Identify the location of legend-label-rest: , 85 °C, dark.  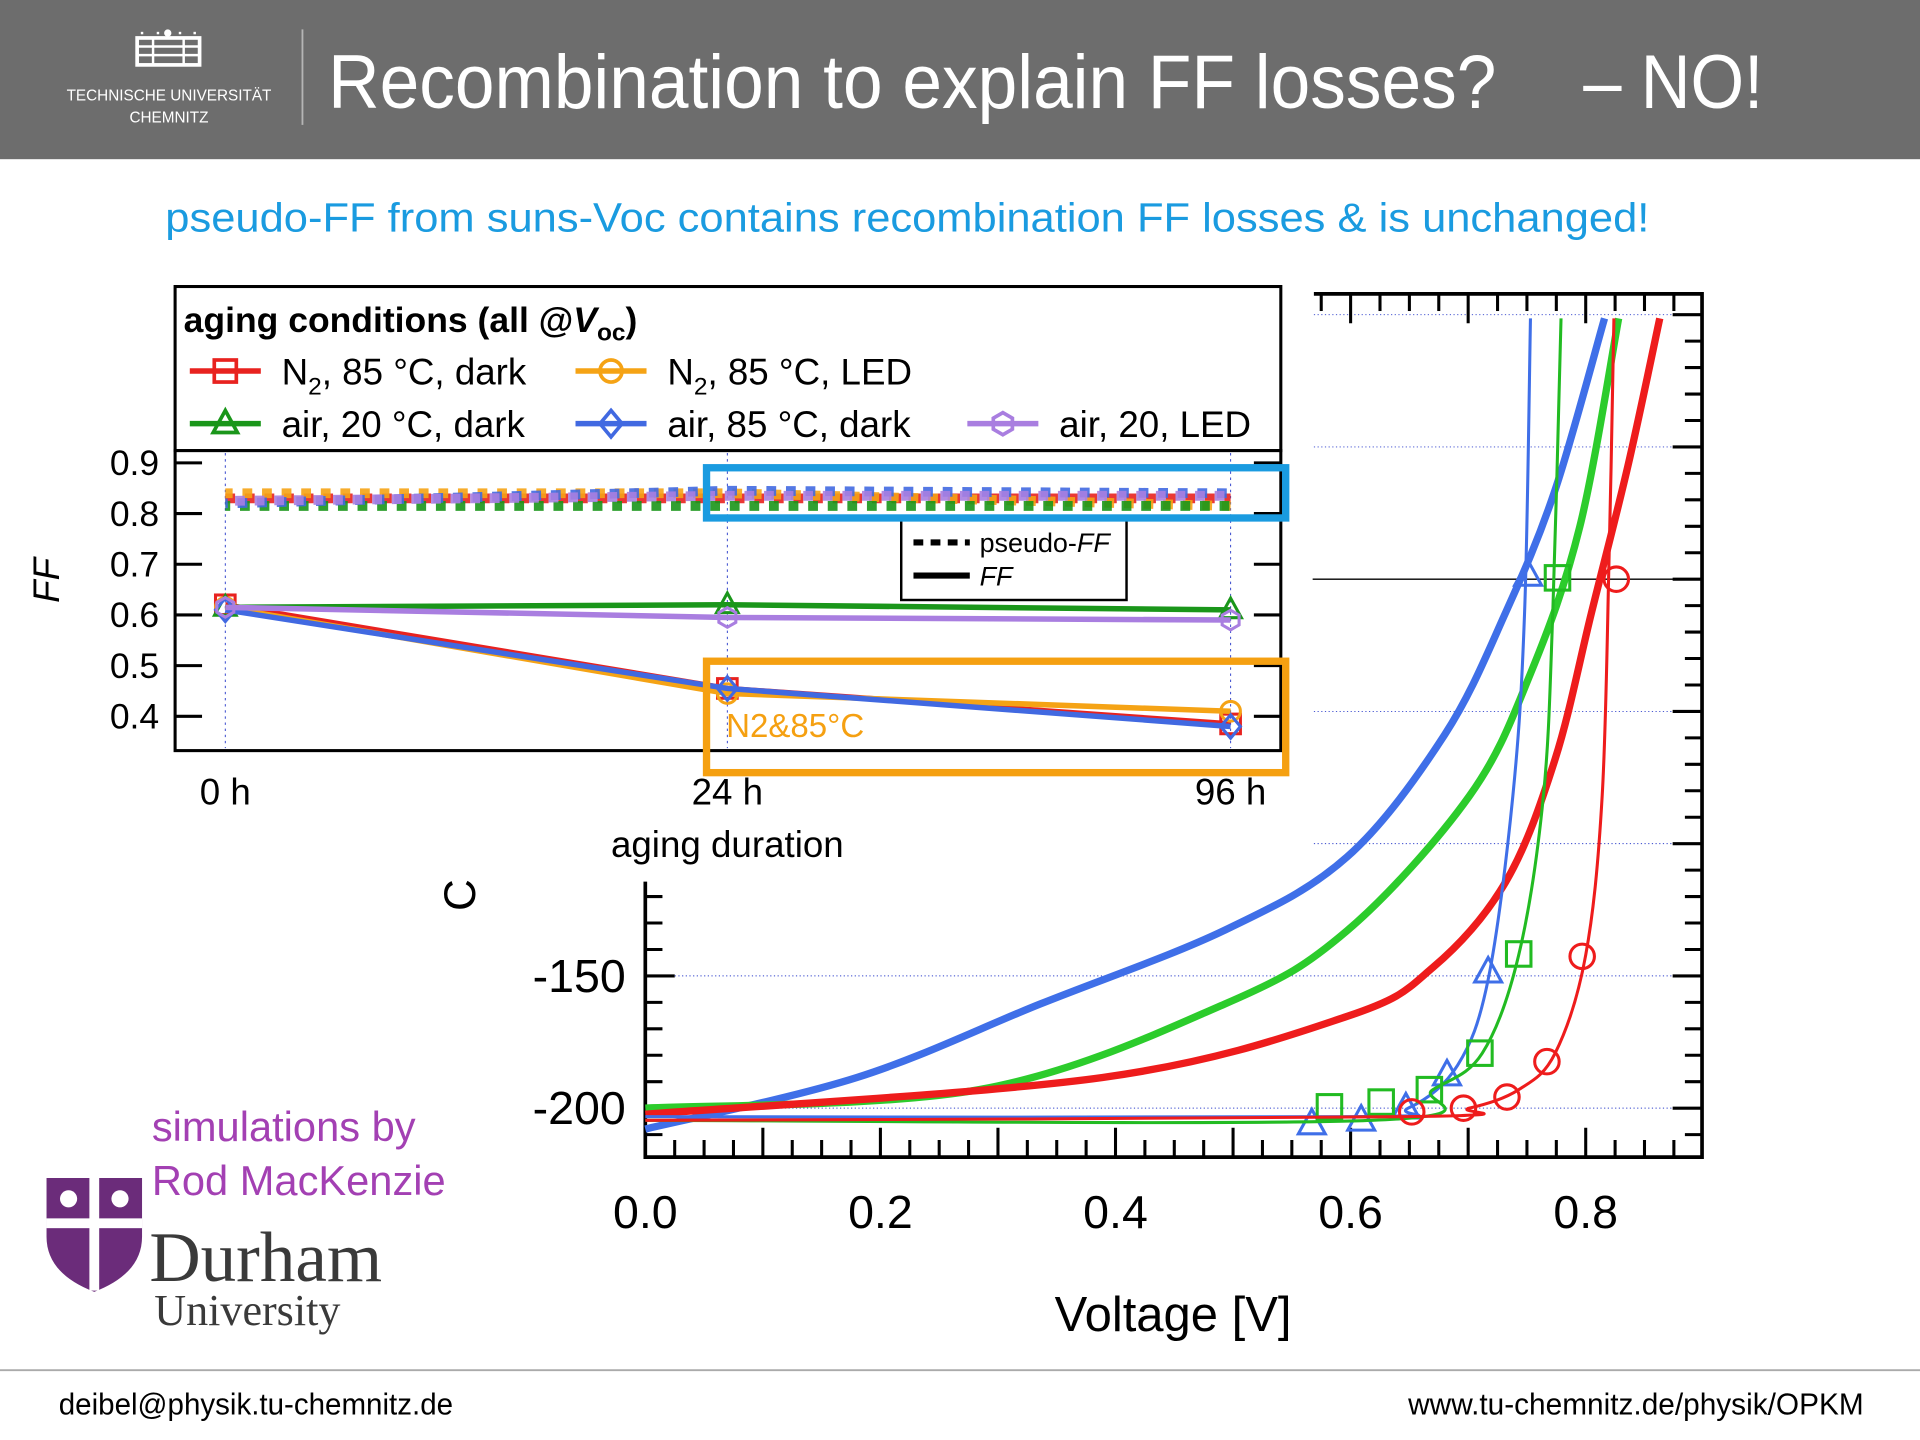
(424, 371).